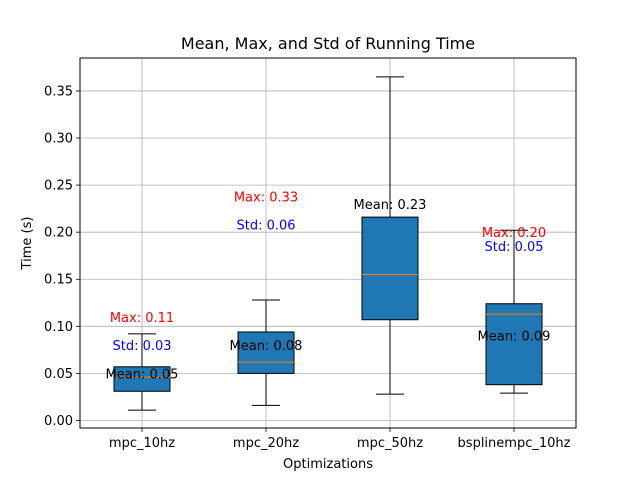 This screenshot has width=640, height=480. I want to click on x-axis-label: Optimizations, so click(328, 464).